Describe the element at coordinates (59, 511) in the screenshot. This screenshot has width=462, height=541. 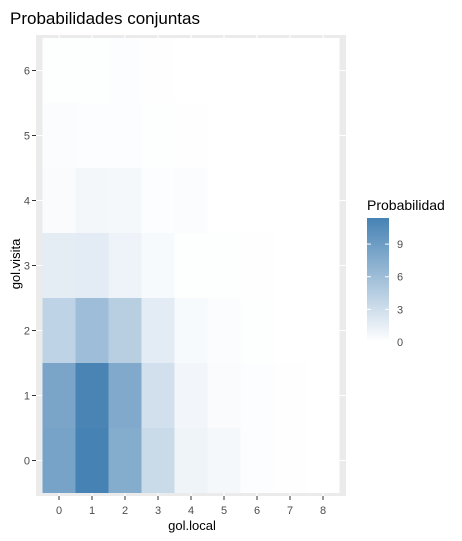
I see `x-tick-label: 0` at that location.